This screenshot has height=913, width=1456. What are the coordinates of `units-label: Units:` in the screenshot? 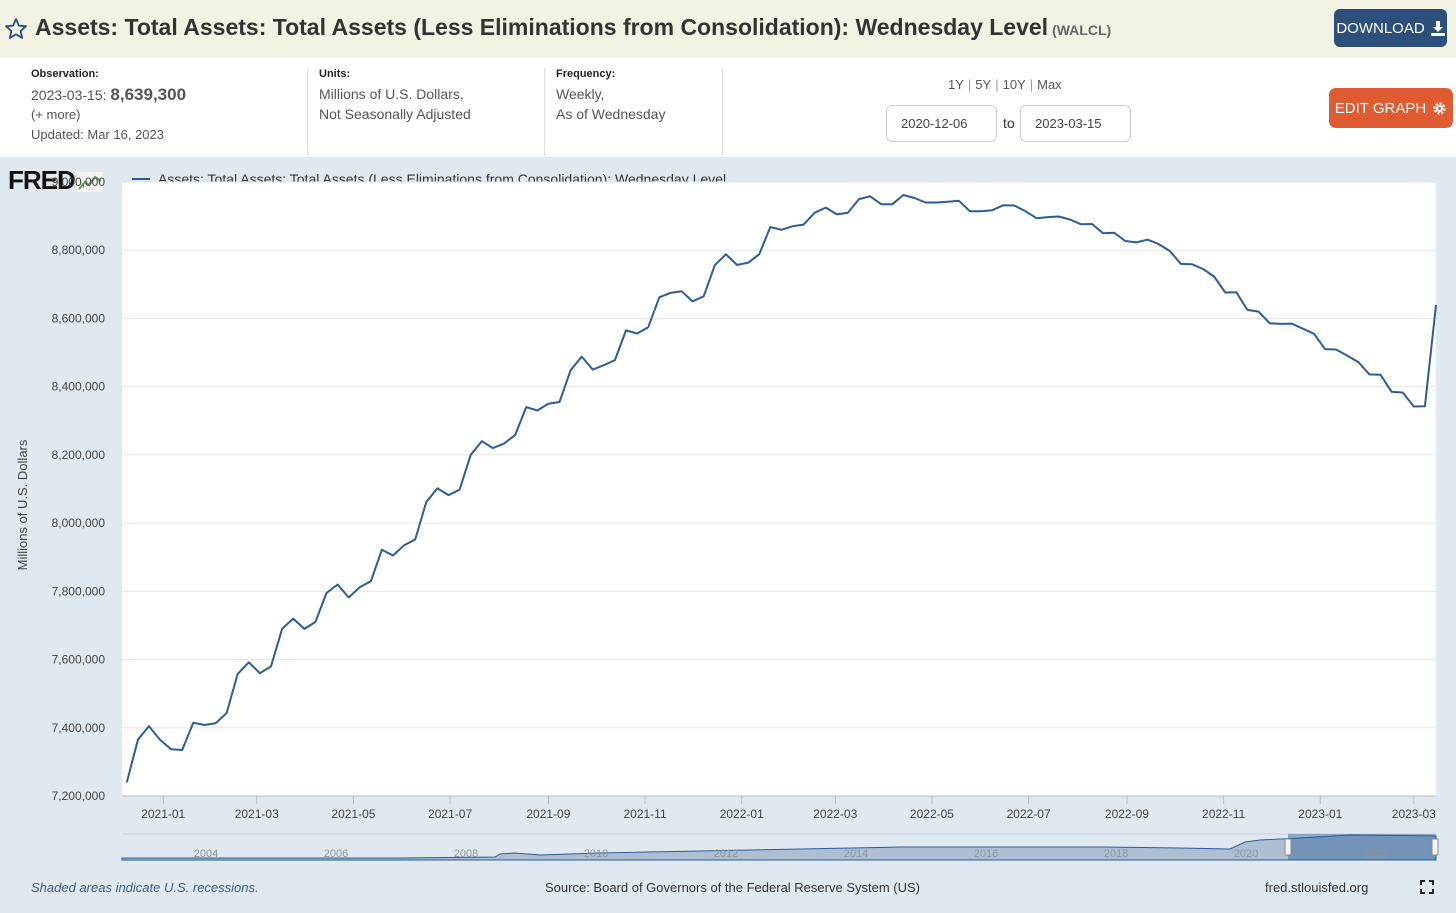 It's located at (335, 74).